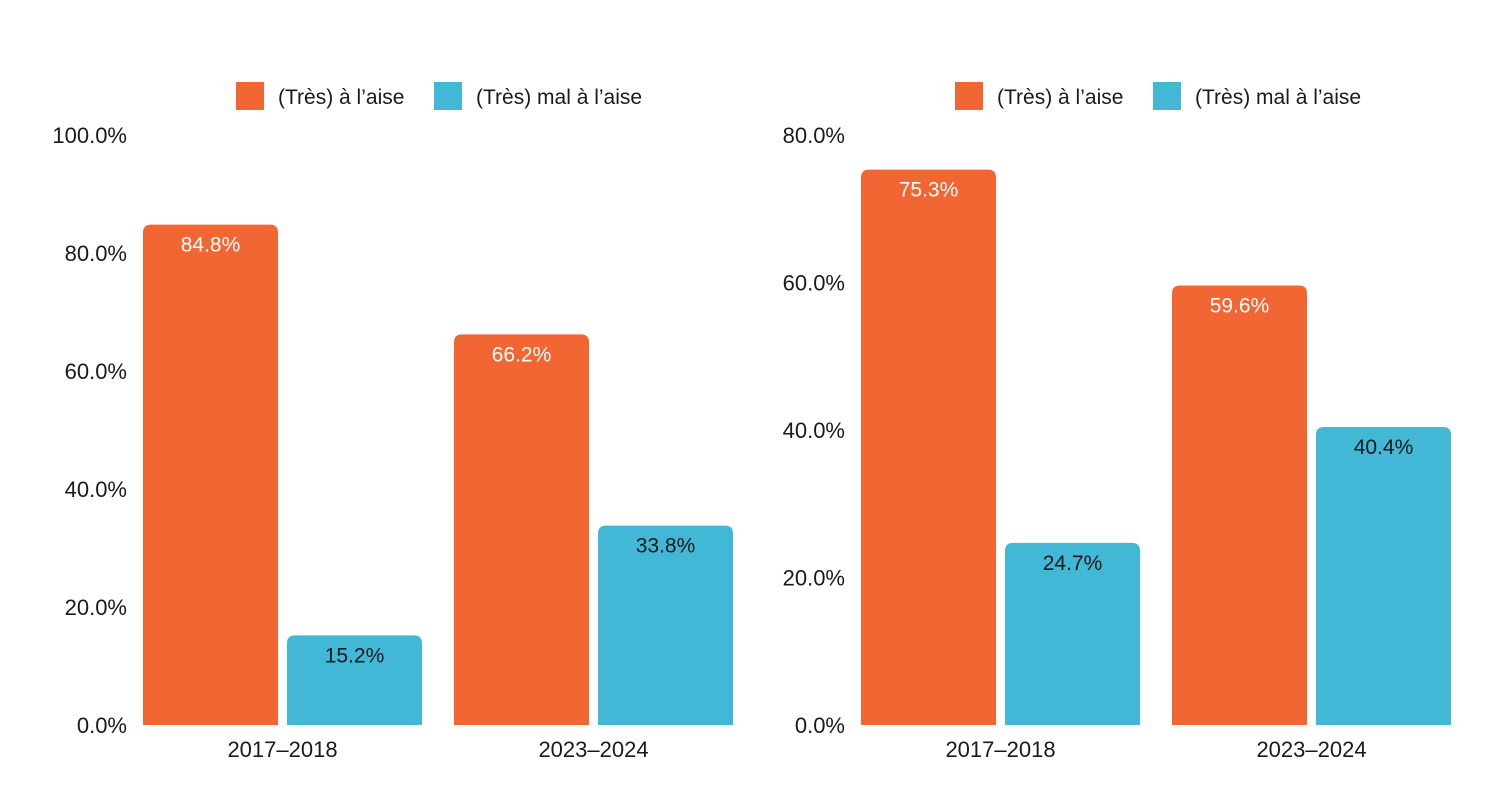 The height and width of the screenshot is (792, 1500). What do you see at coordinates (89, 135) in the screenshot?
I see `y-tick-label: 100.0%` at bounding box center [89, 135].